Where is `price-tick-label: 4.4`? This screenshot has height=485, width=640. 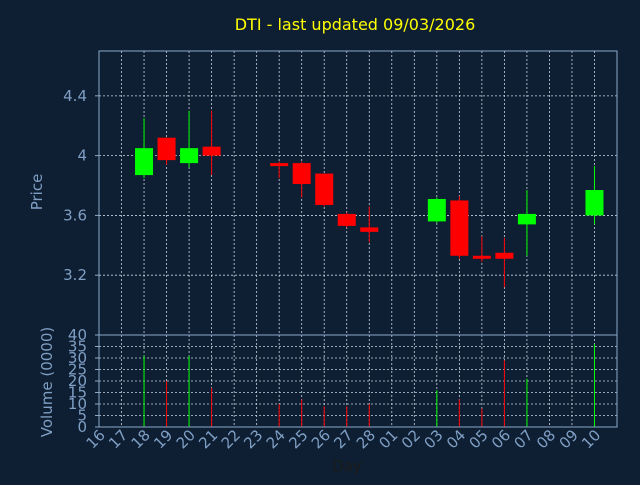
price-tick-label: 4.4 is located at coordinates (75, 96).